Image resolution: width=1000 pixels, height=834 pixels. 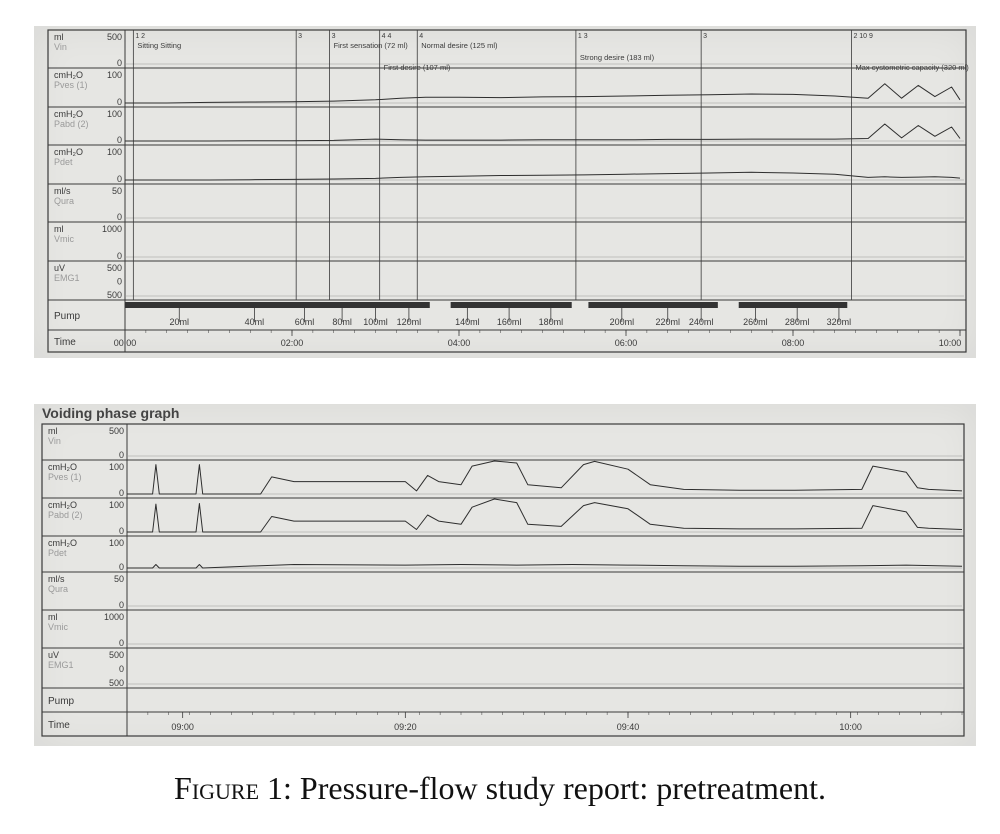 I want to click on c2-channel-name: Pabd (2), so click(x=65, y=515).